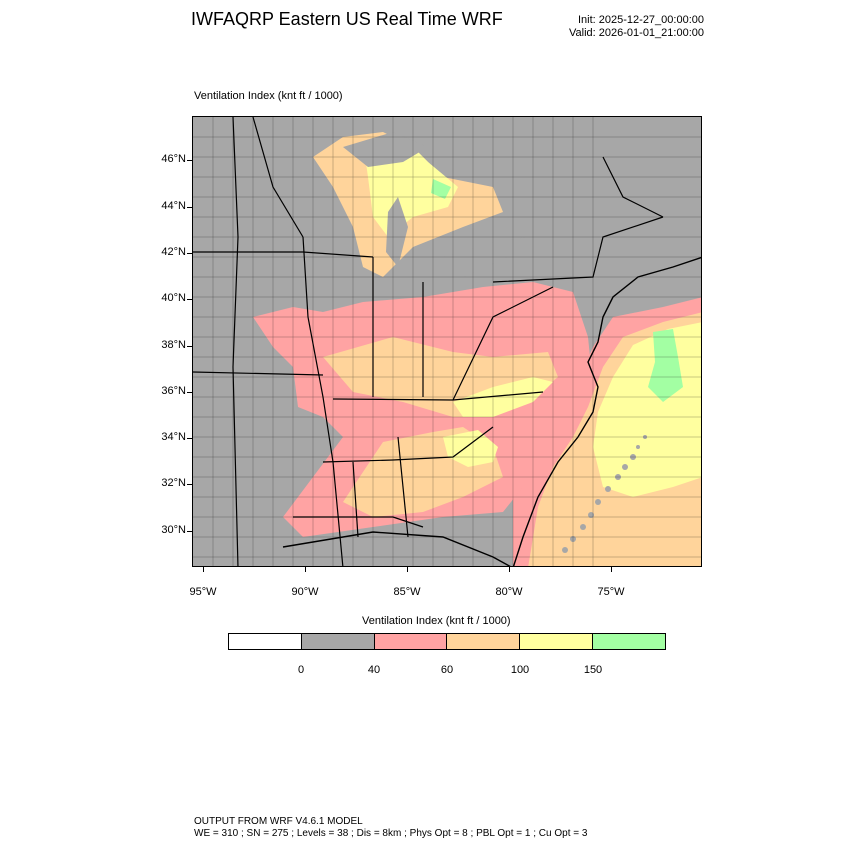 Image resolution: width=850 pixels, height=850 pixels. I want to click on colorbar, so click(447, 641).